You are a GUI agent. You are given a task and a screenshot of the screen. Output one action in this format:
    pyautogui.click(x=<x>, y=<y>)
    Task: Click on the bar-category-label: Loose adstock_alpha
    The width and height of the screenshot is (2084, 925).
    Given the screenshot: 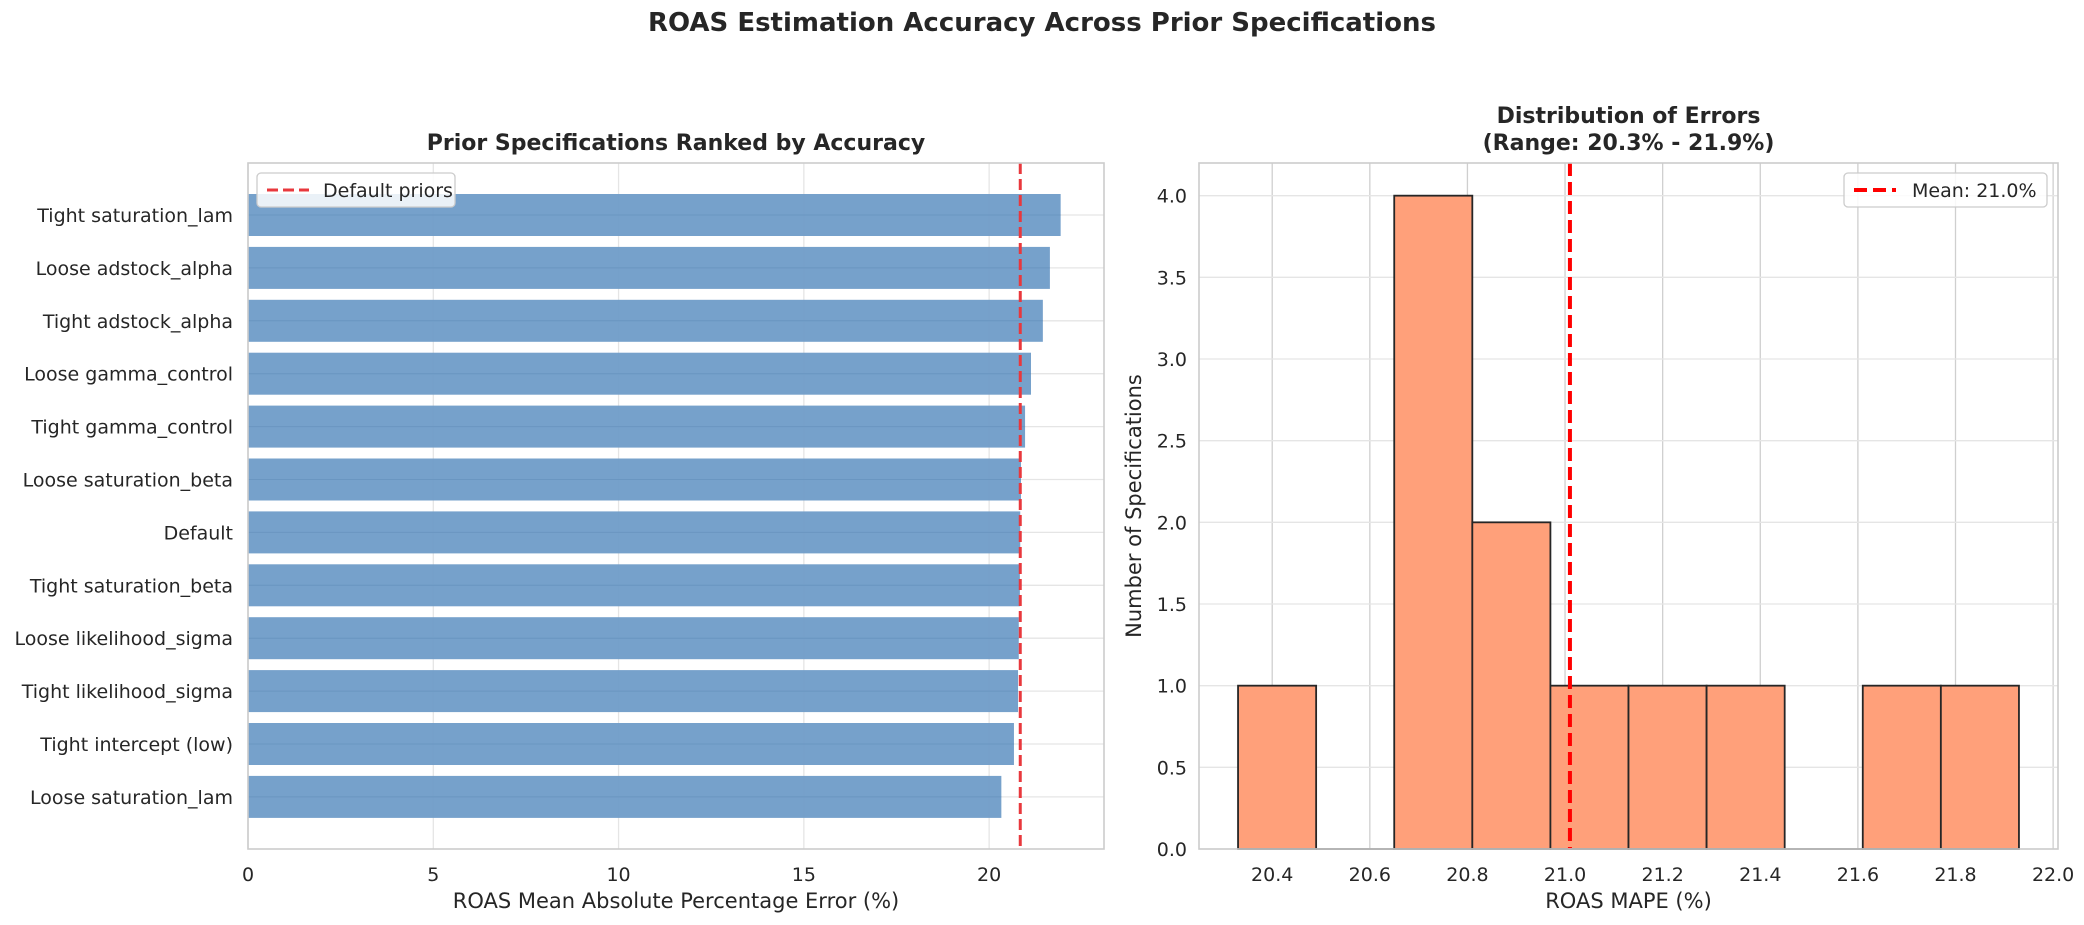 What is the action you would take?
    pyautogui.click(x=134, y=269)
    